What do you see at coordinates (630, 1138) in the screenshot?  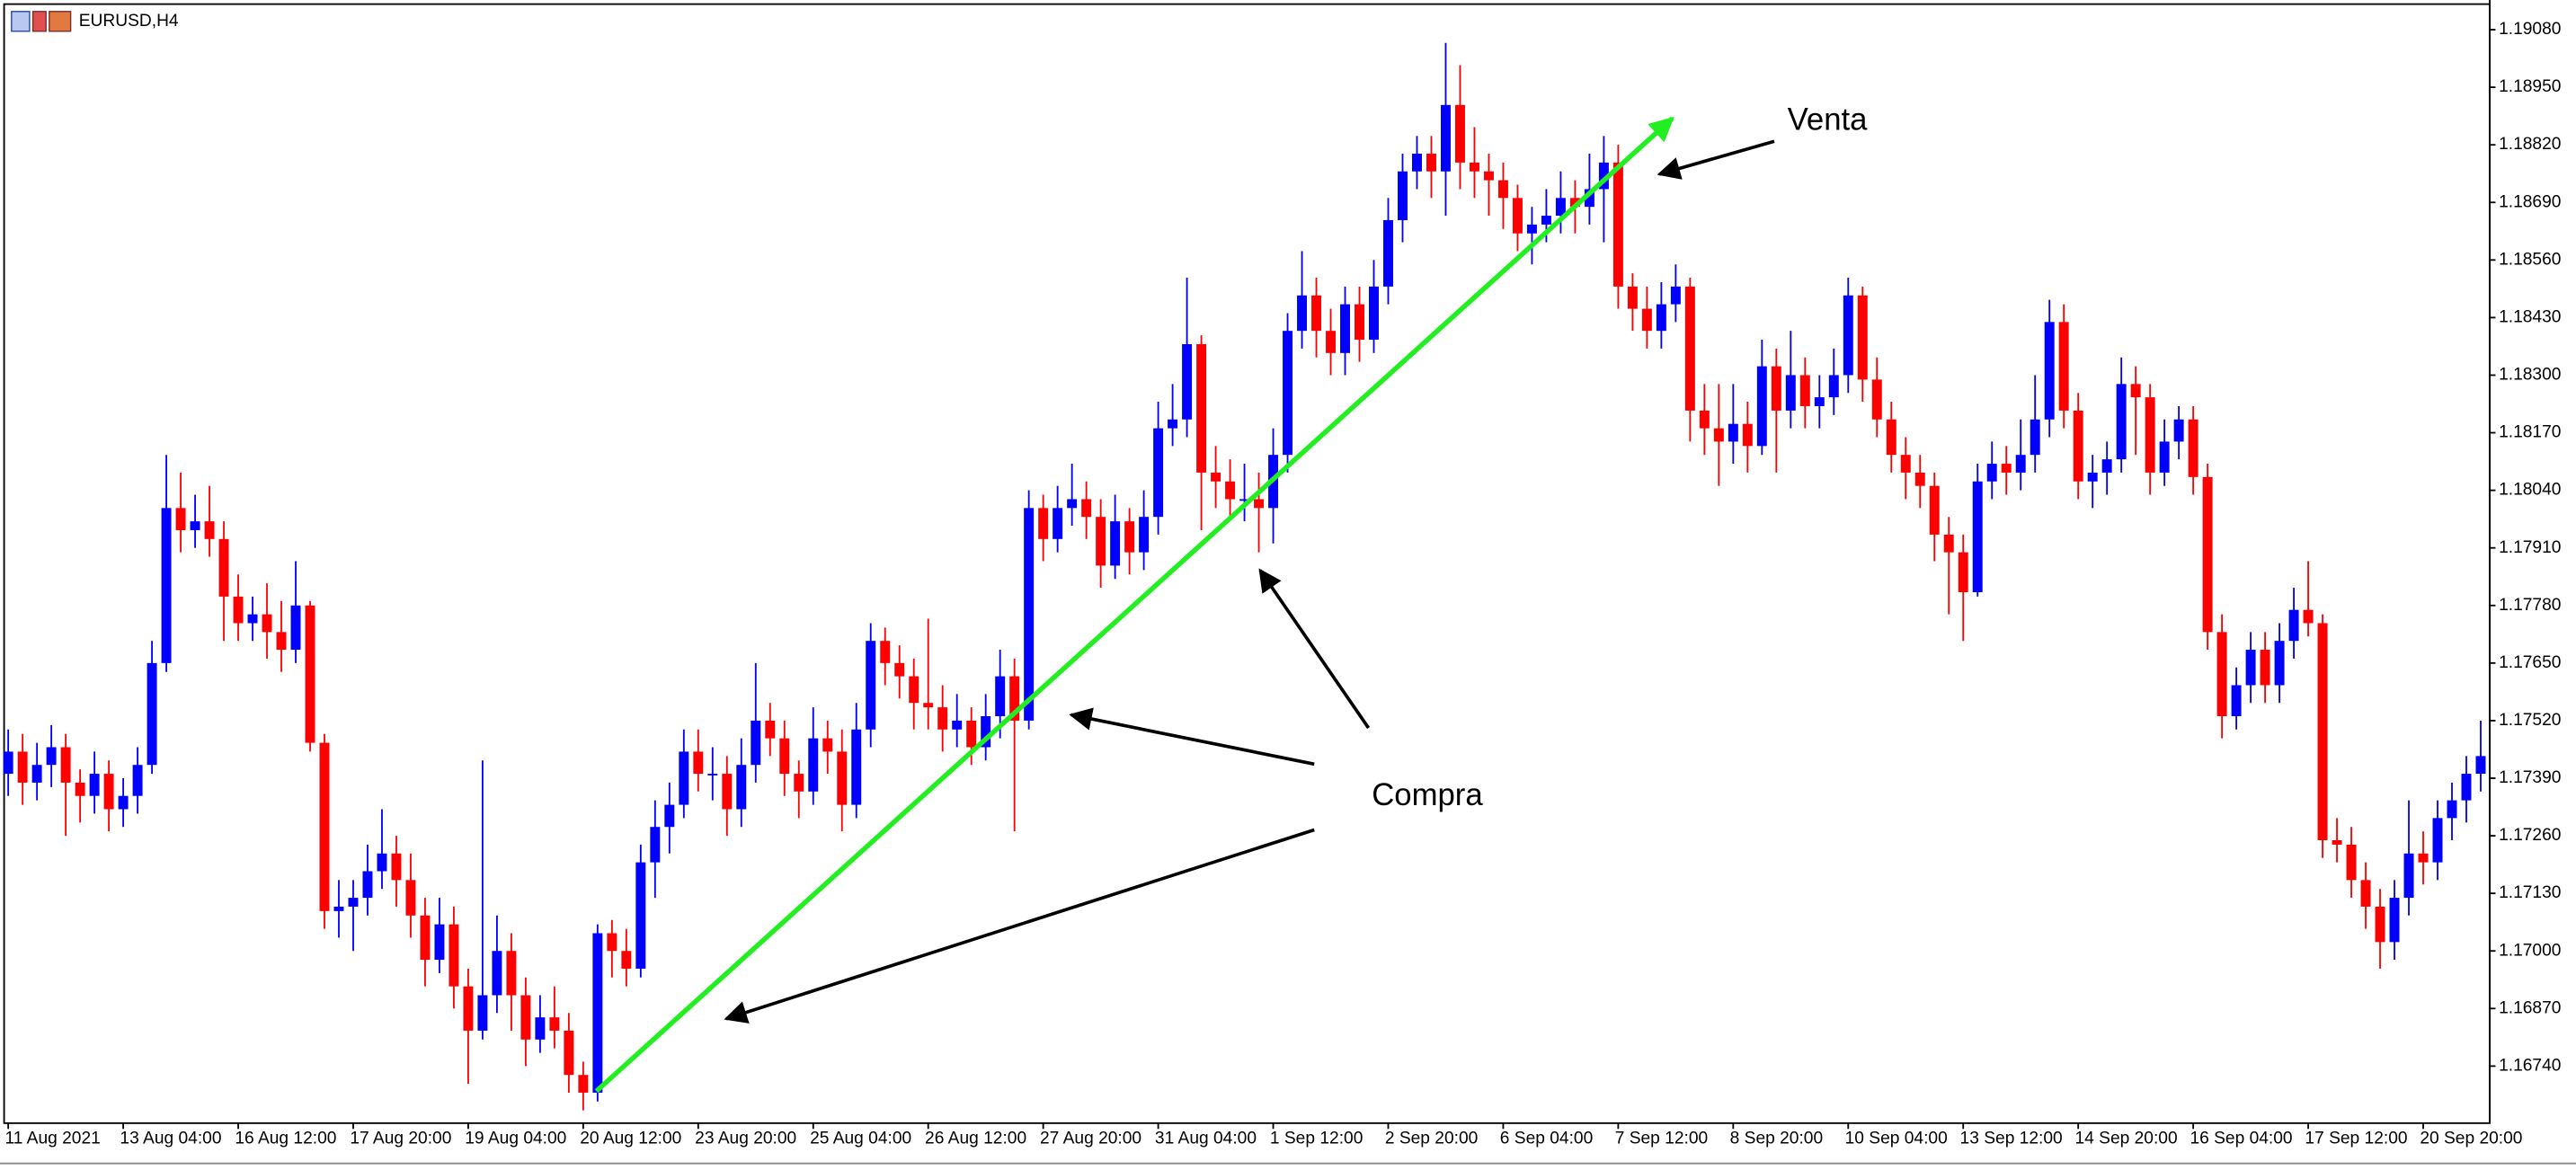 I see `x-tick-label: 20 Aug 12:00` at bounding box center [630, 1138].